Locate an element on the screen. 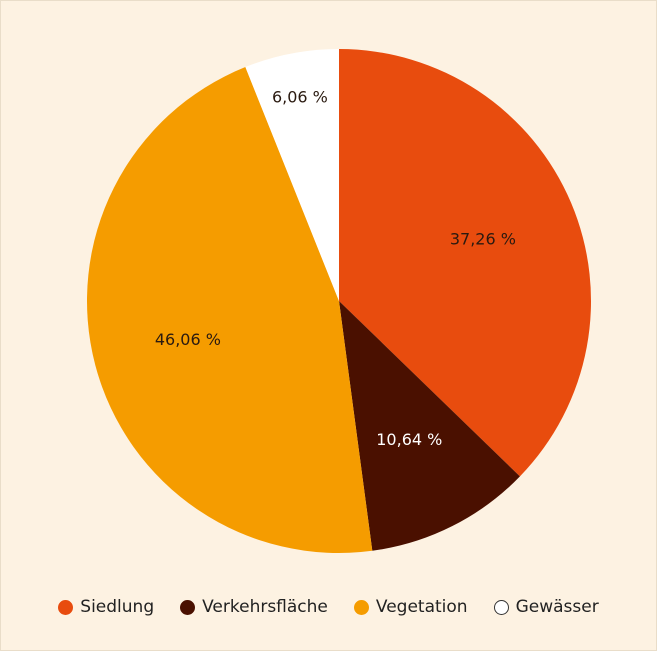  data-label: 6,06 % is located at coordinates (300, 97).